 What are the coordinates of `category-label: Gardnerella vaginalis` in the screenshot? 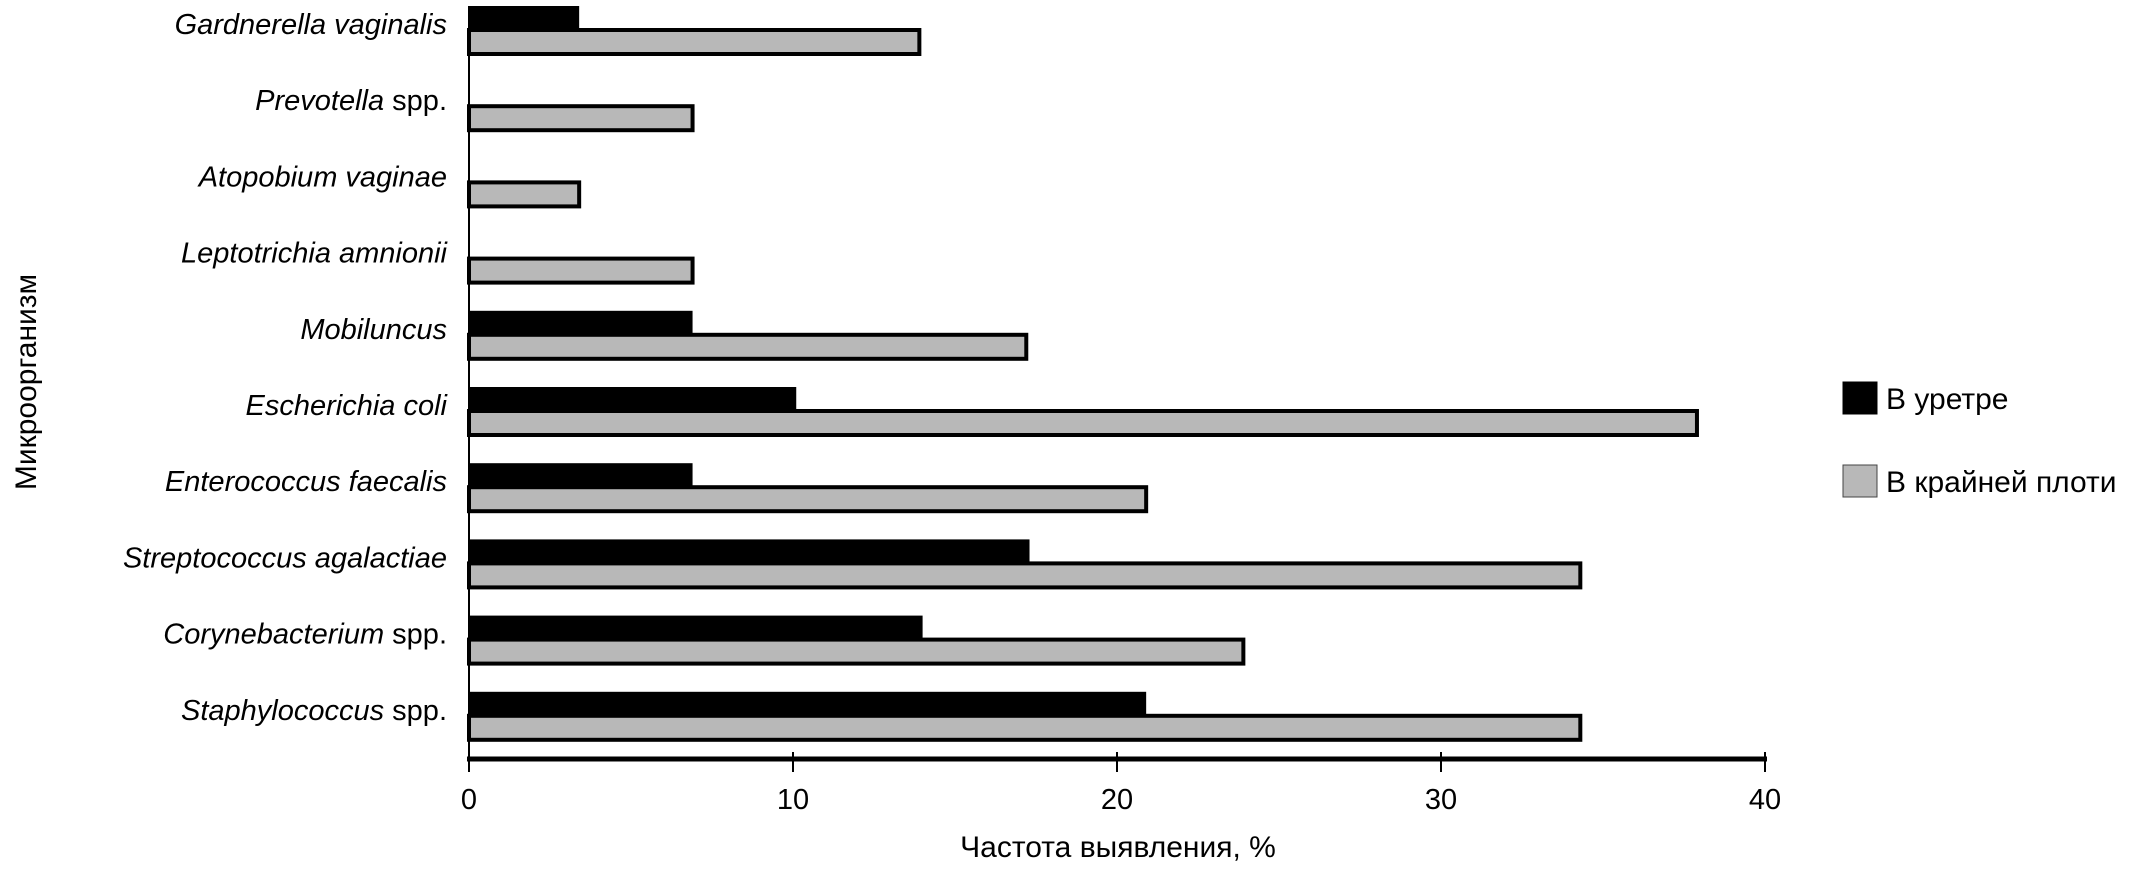 It's located at (311, 25).